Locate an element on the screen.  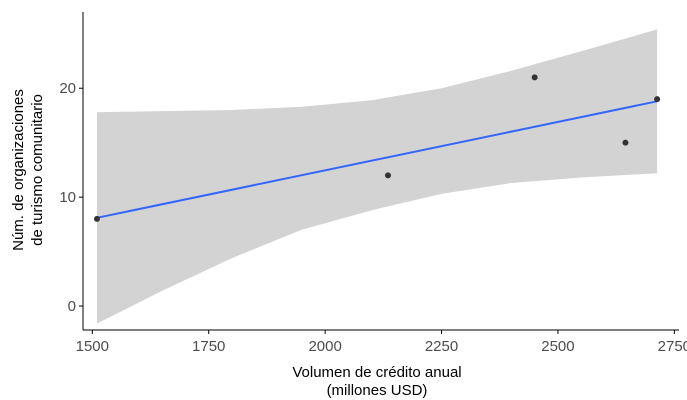
x-tick-label-1750: 1750 is located at coordinates (208, 346).